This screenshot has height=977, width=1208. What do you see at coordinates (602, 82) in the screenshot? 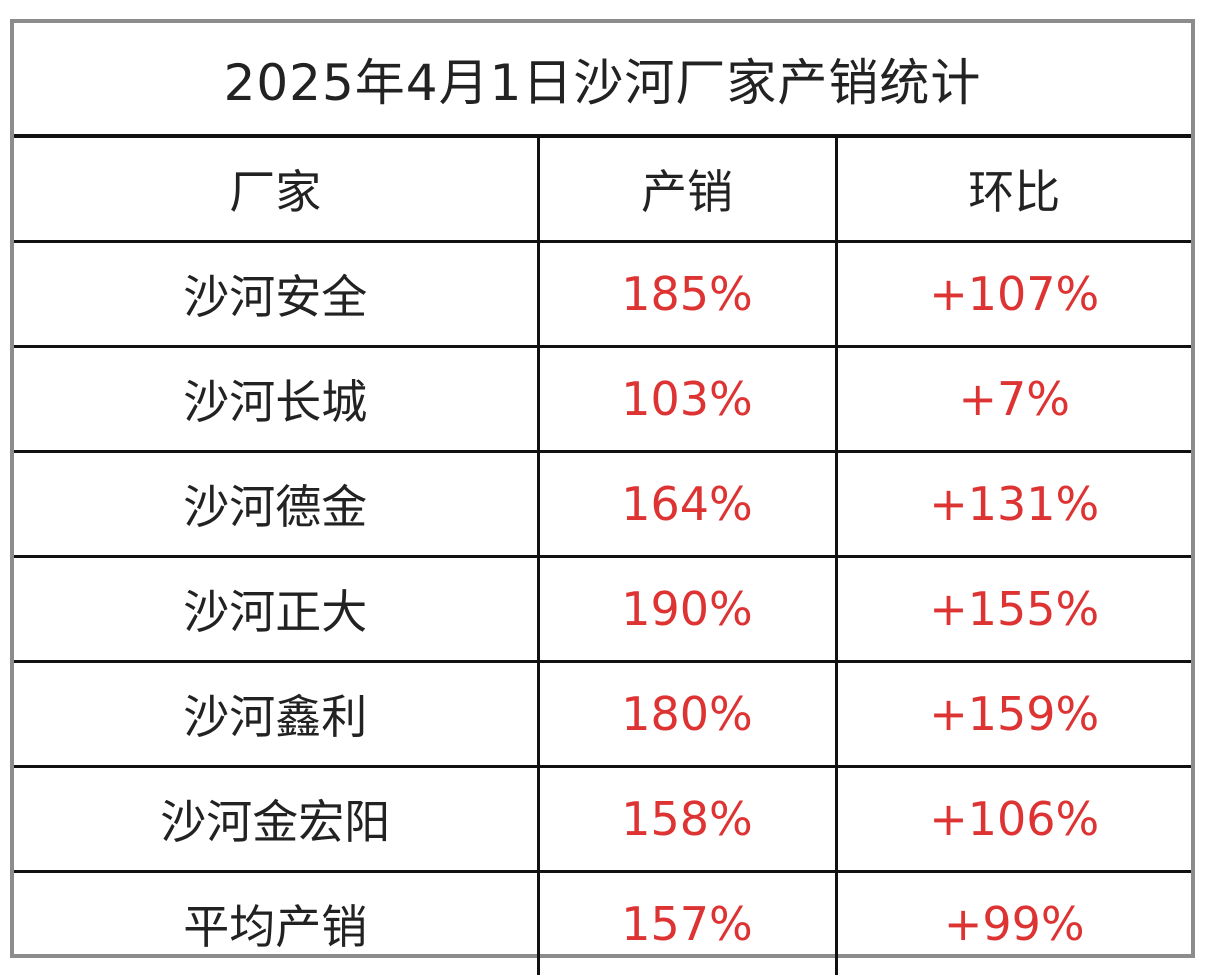
I see `table-title: 2025年4月1日沙河厂家产销统计` at bounding box center [602, 82].